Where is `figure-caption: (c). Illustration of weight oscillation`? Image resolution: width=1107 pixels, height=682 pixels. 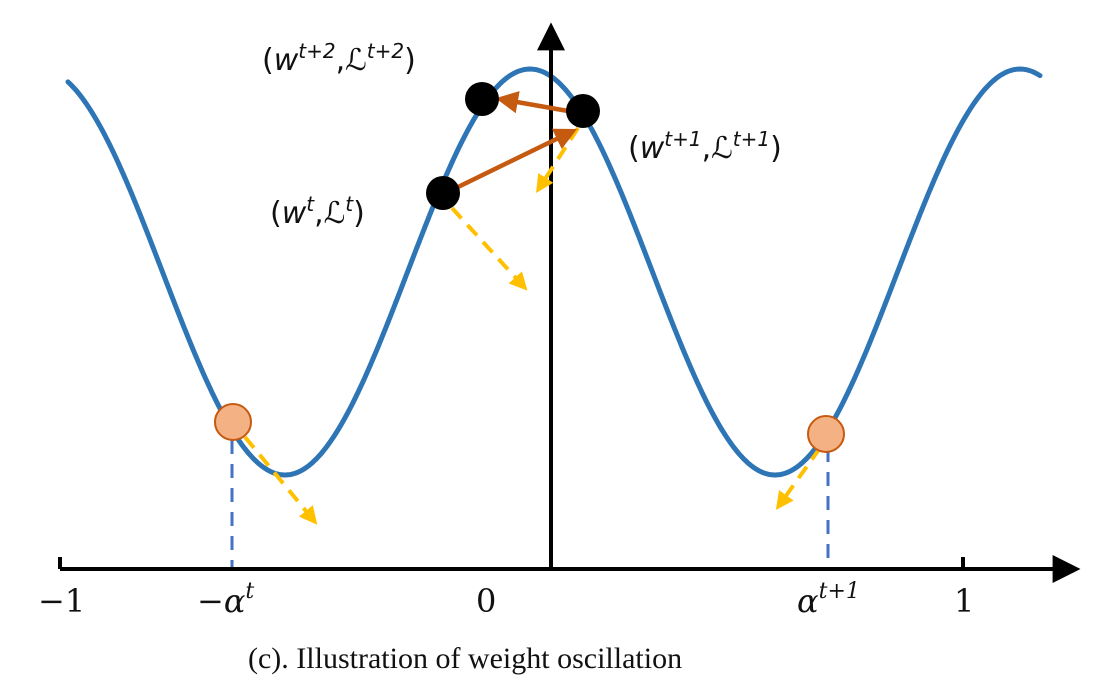 figure-caption: (c). Illustration of weight oscillation is located at coordinates (465, 658).